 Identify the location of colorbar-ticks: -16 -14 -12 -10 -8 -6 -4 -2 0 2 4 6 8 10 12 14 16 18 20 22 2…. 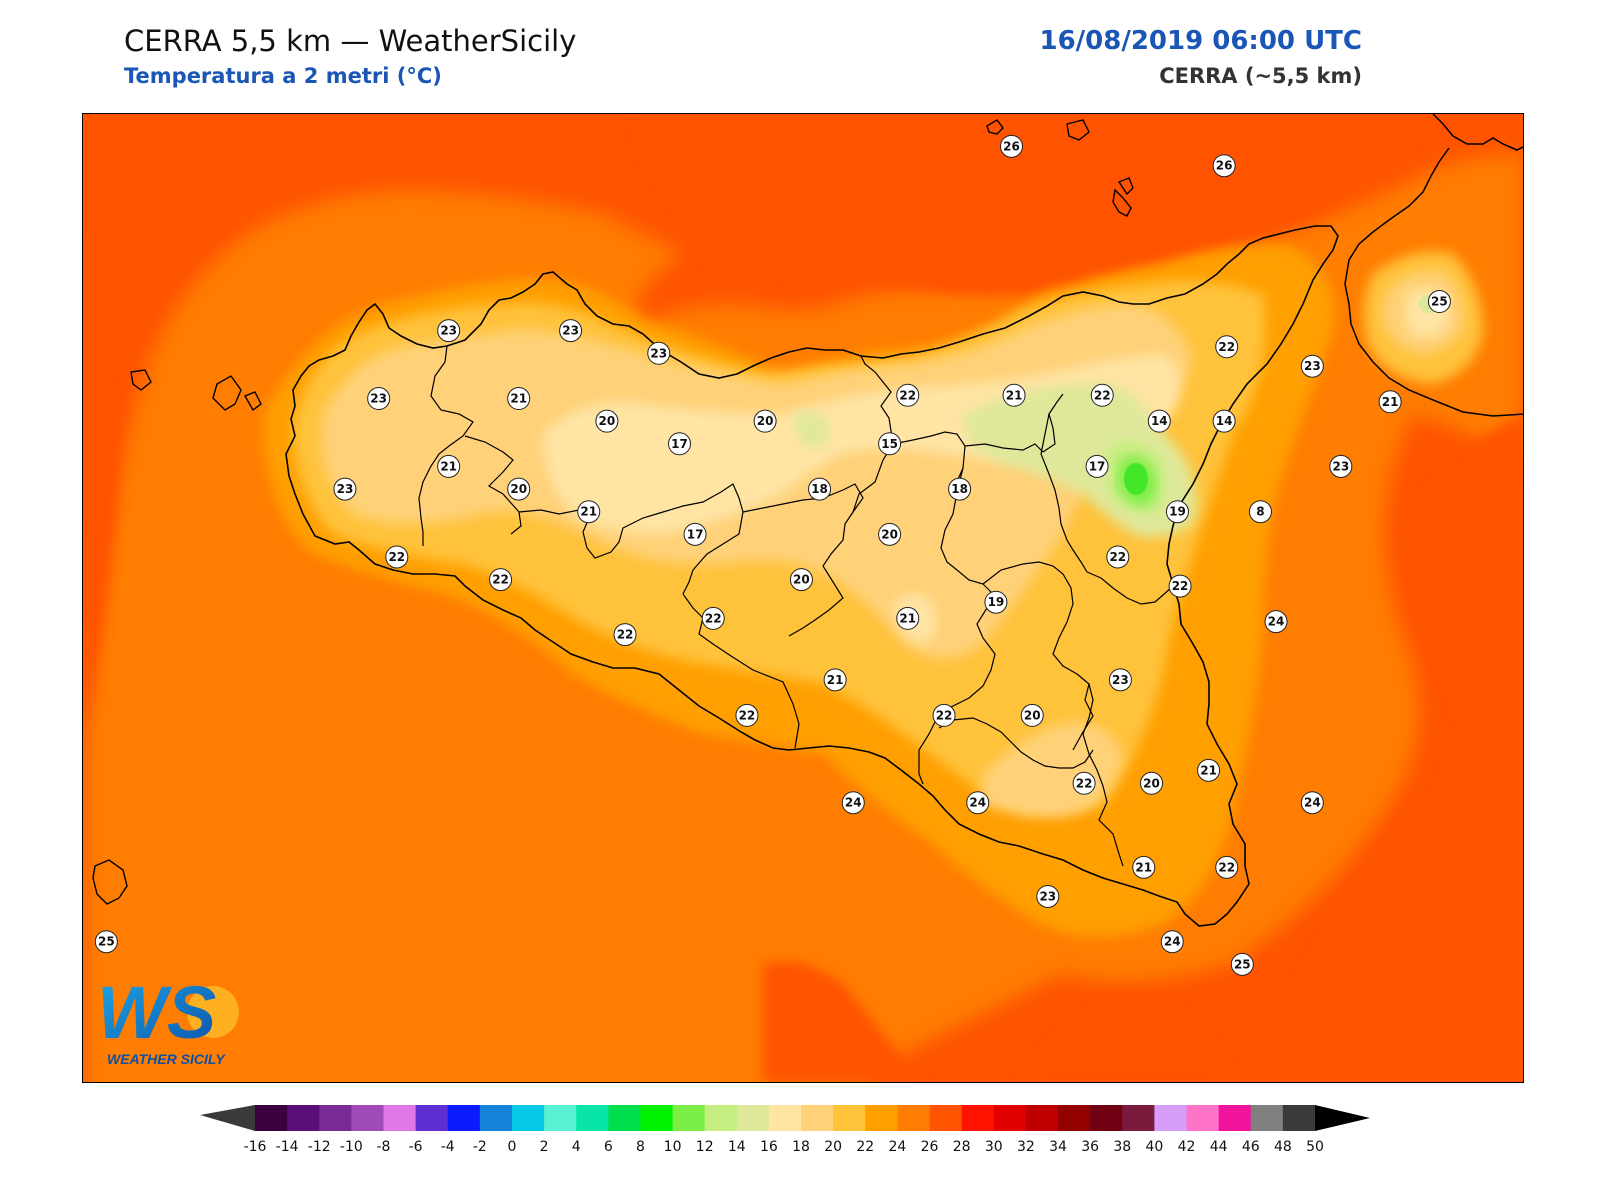
(784, 1147).